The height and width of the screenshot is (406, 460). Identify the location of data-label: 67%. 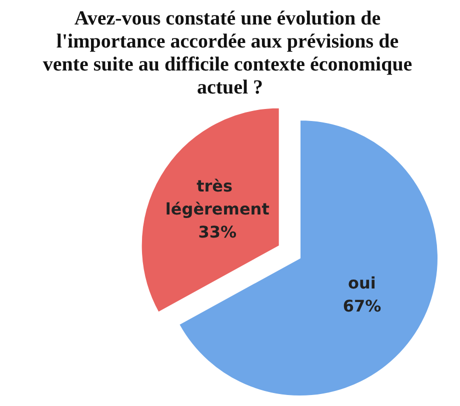
(362, 306).